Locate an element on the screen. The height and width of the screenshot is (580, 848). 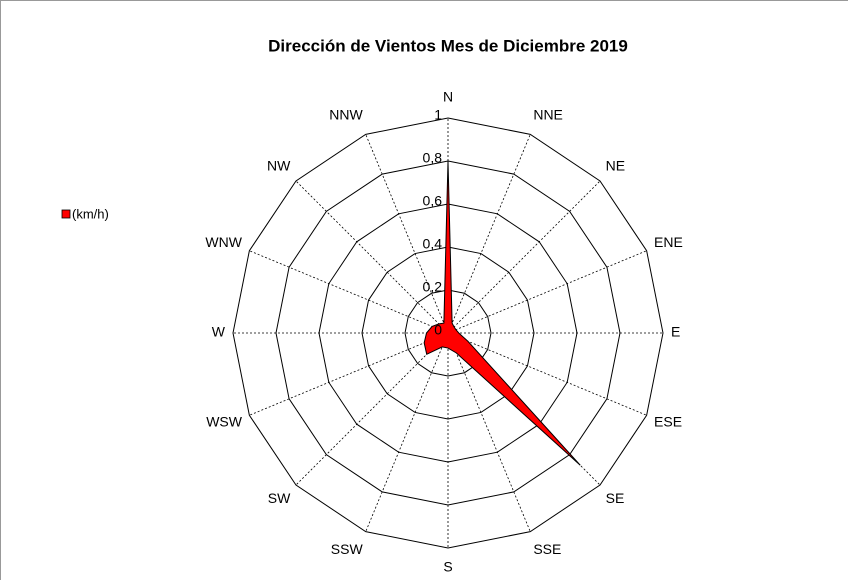
radar-area is located at coordinates (502, 313).